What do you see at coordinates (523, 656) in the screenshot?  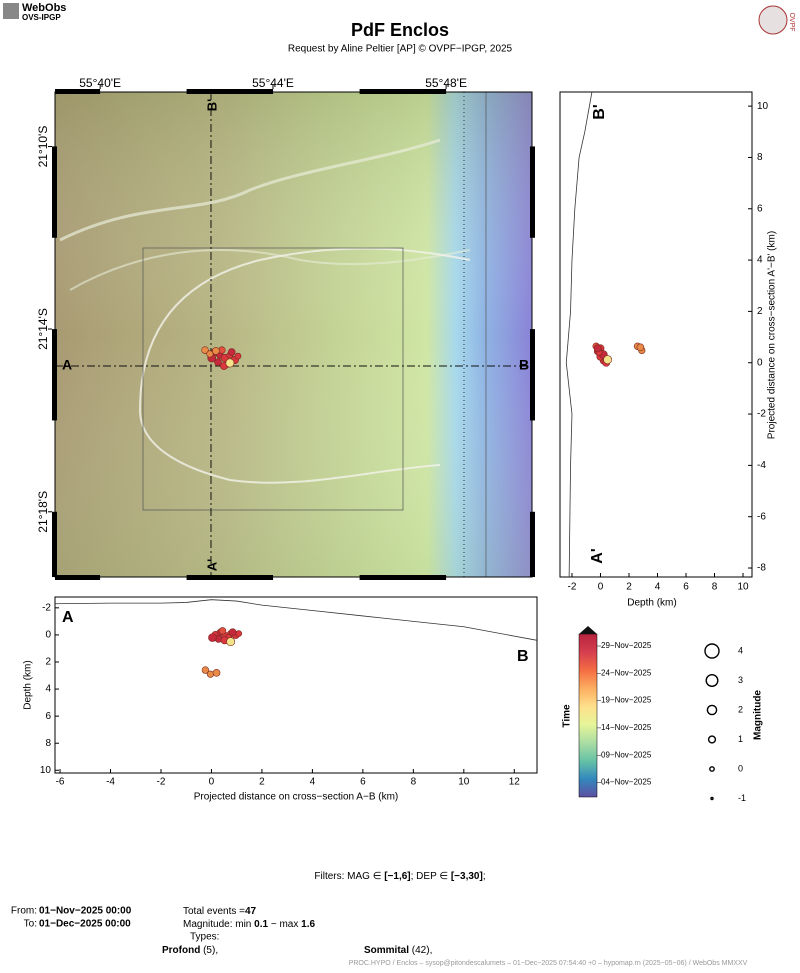 I see `section-end-label: B` at bounding box center [523, 656].